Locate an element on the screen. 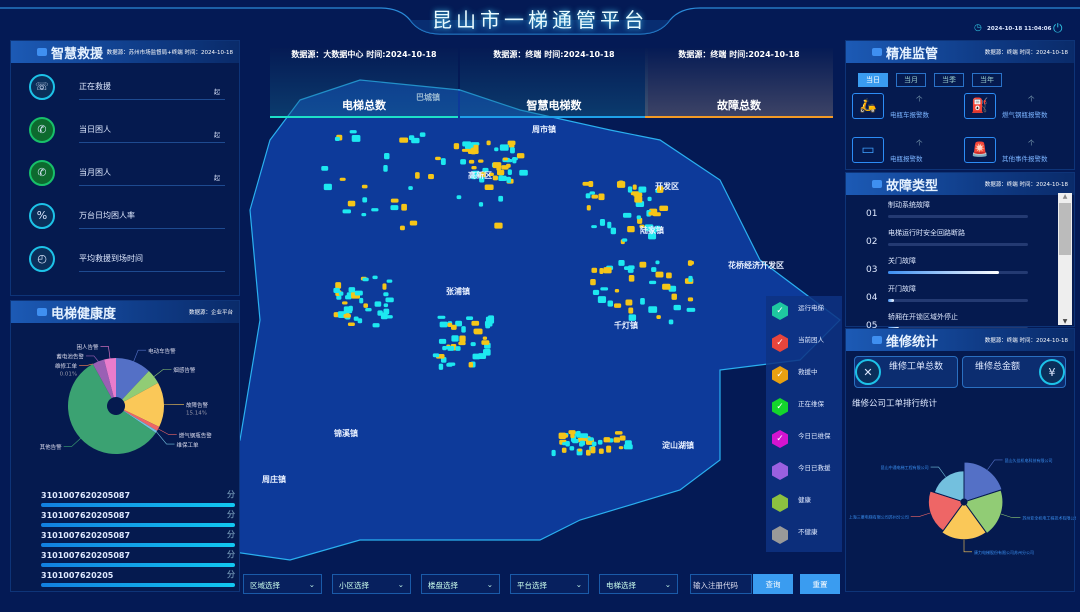 This screenshot has width=1080, height=612. scroll-down-icon: ▼ is located at coordinates (1065, 321).